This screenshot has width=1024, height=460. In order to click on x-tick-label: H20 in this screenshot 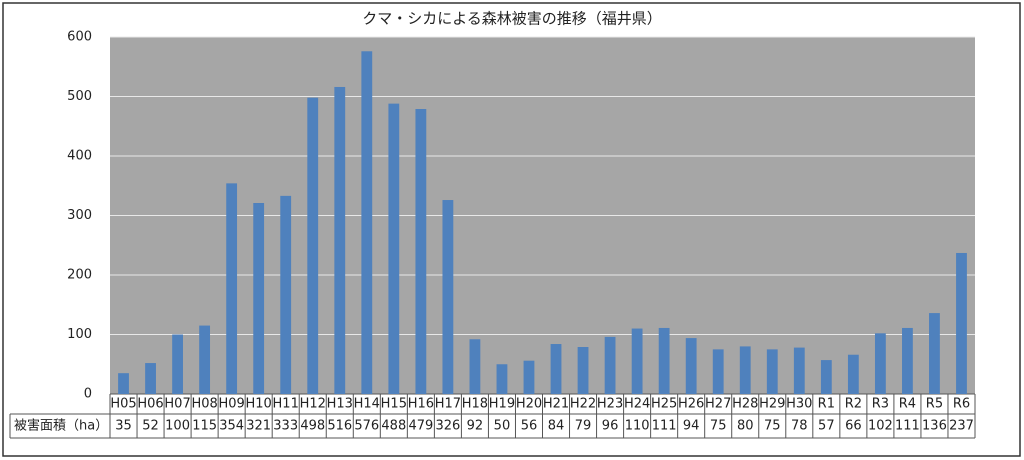, I will do `click(529, 404)`.